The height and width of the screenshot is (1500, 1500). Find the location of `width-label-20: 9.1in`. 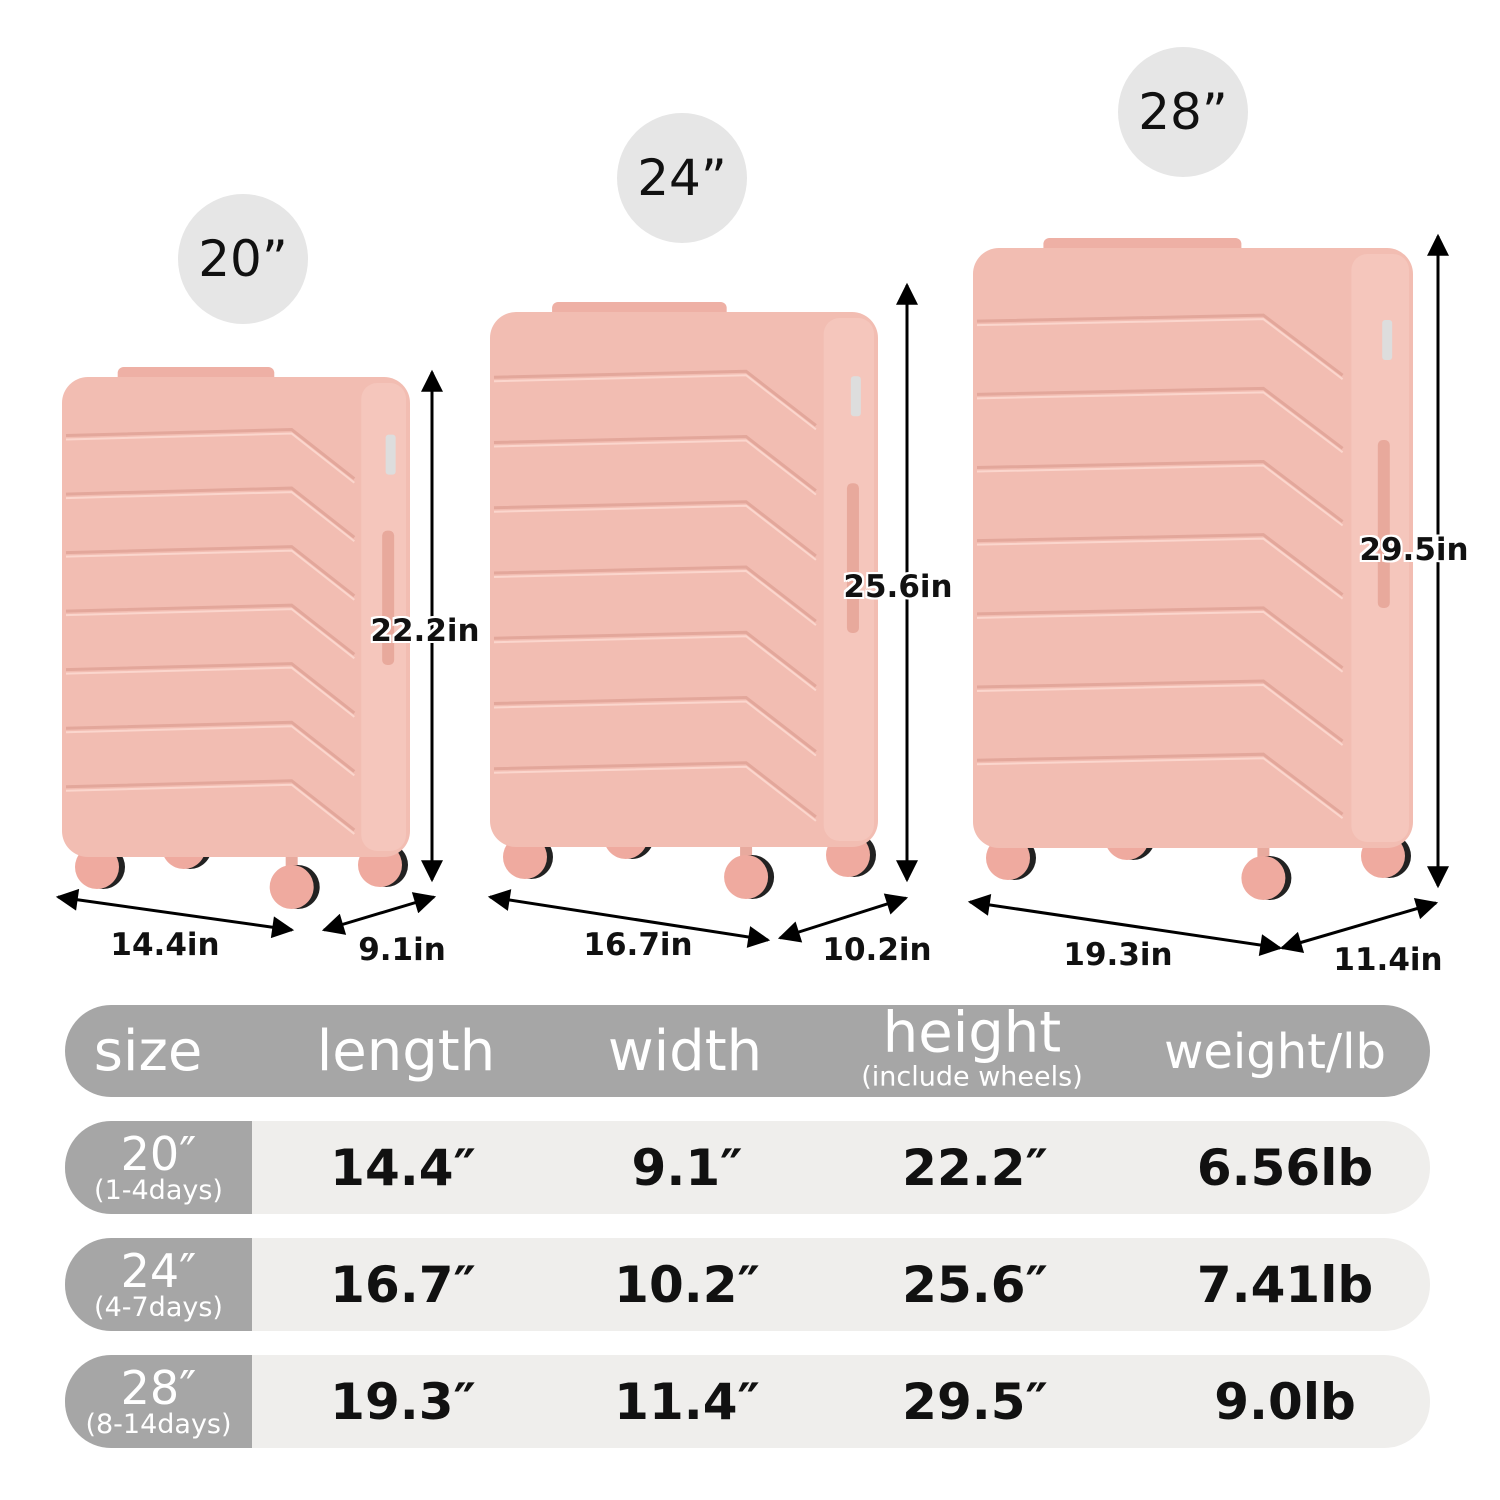

width-label-20: 9.1in is located at coordinates (402, 950).